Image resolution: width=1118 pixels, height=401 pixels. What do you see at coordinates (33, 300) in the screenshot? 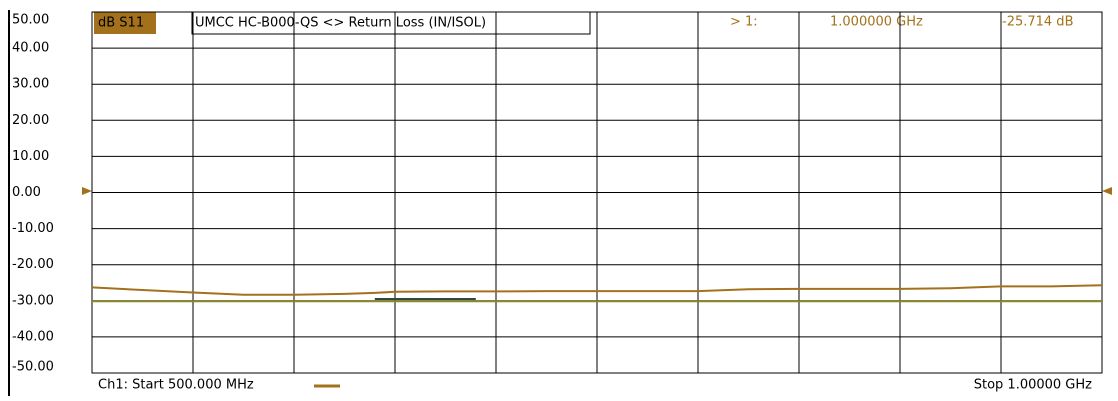
I see `y-tick-label: -30.00` at bounding box center [33, 300].